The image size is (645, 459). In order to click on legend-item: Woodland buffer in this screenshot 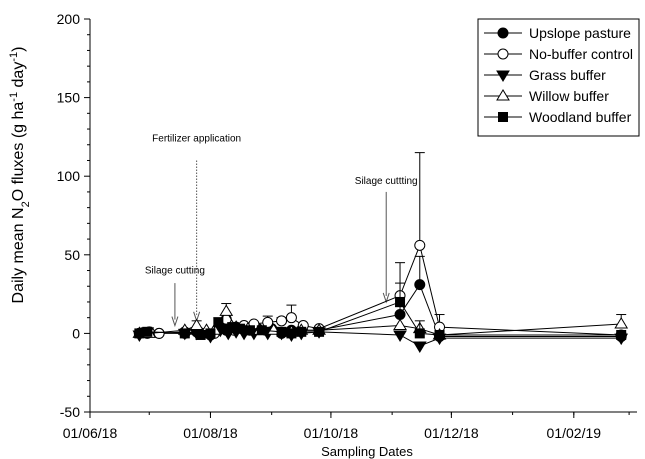, I will do `click(558, 117)`.